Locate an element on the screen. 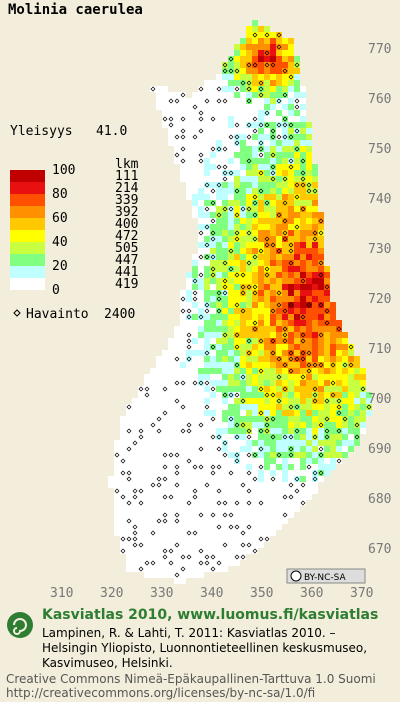 The width and height of the screenshot is (400, 702). y-axis-label: 760 is located at coordinates (379, 99).